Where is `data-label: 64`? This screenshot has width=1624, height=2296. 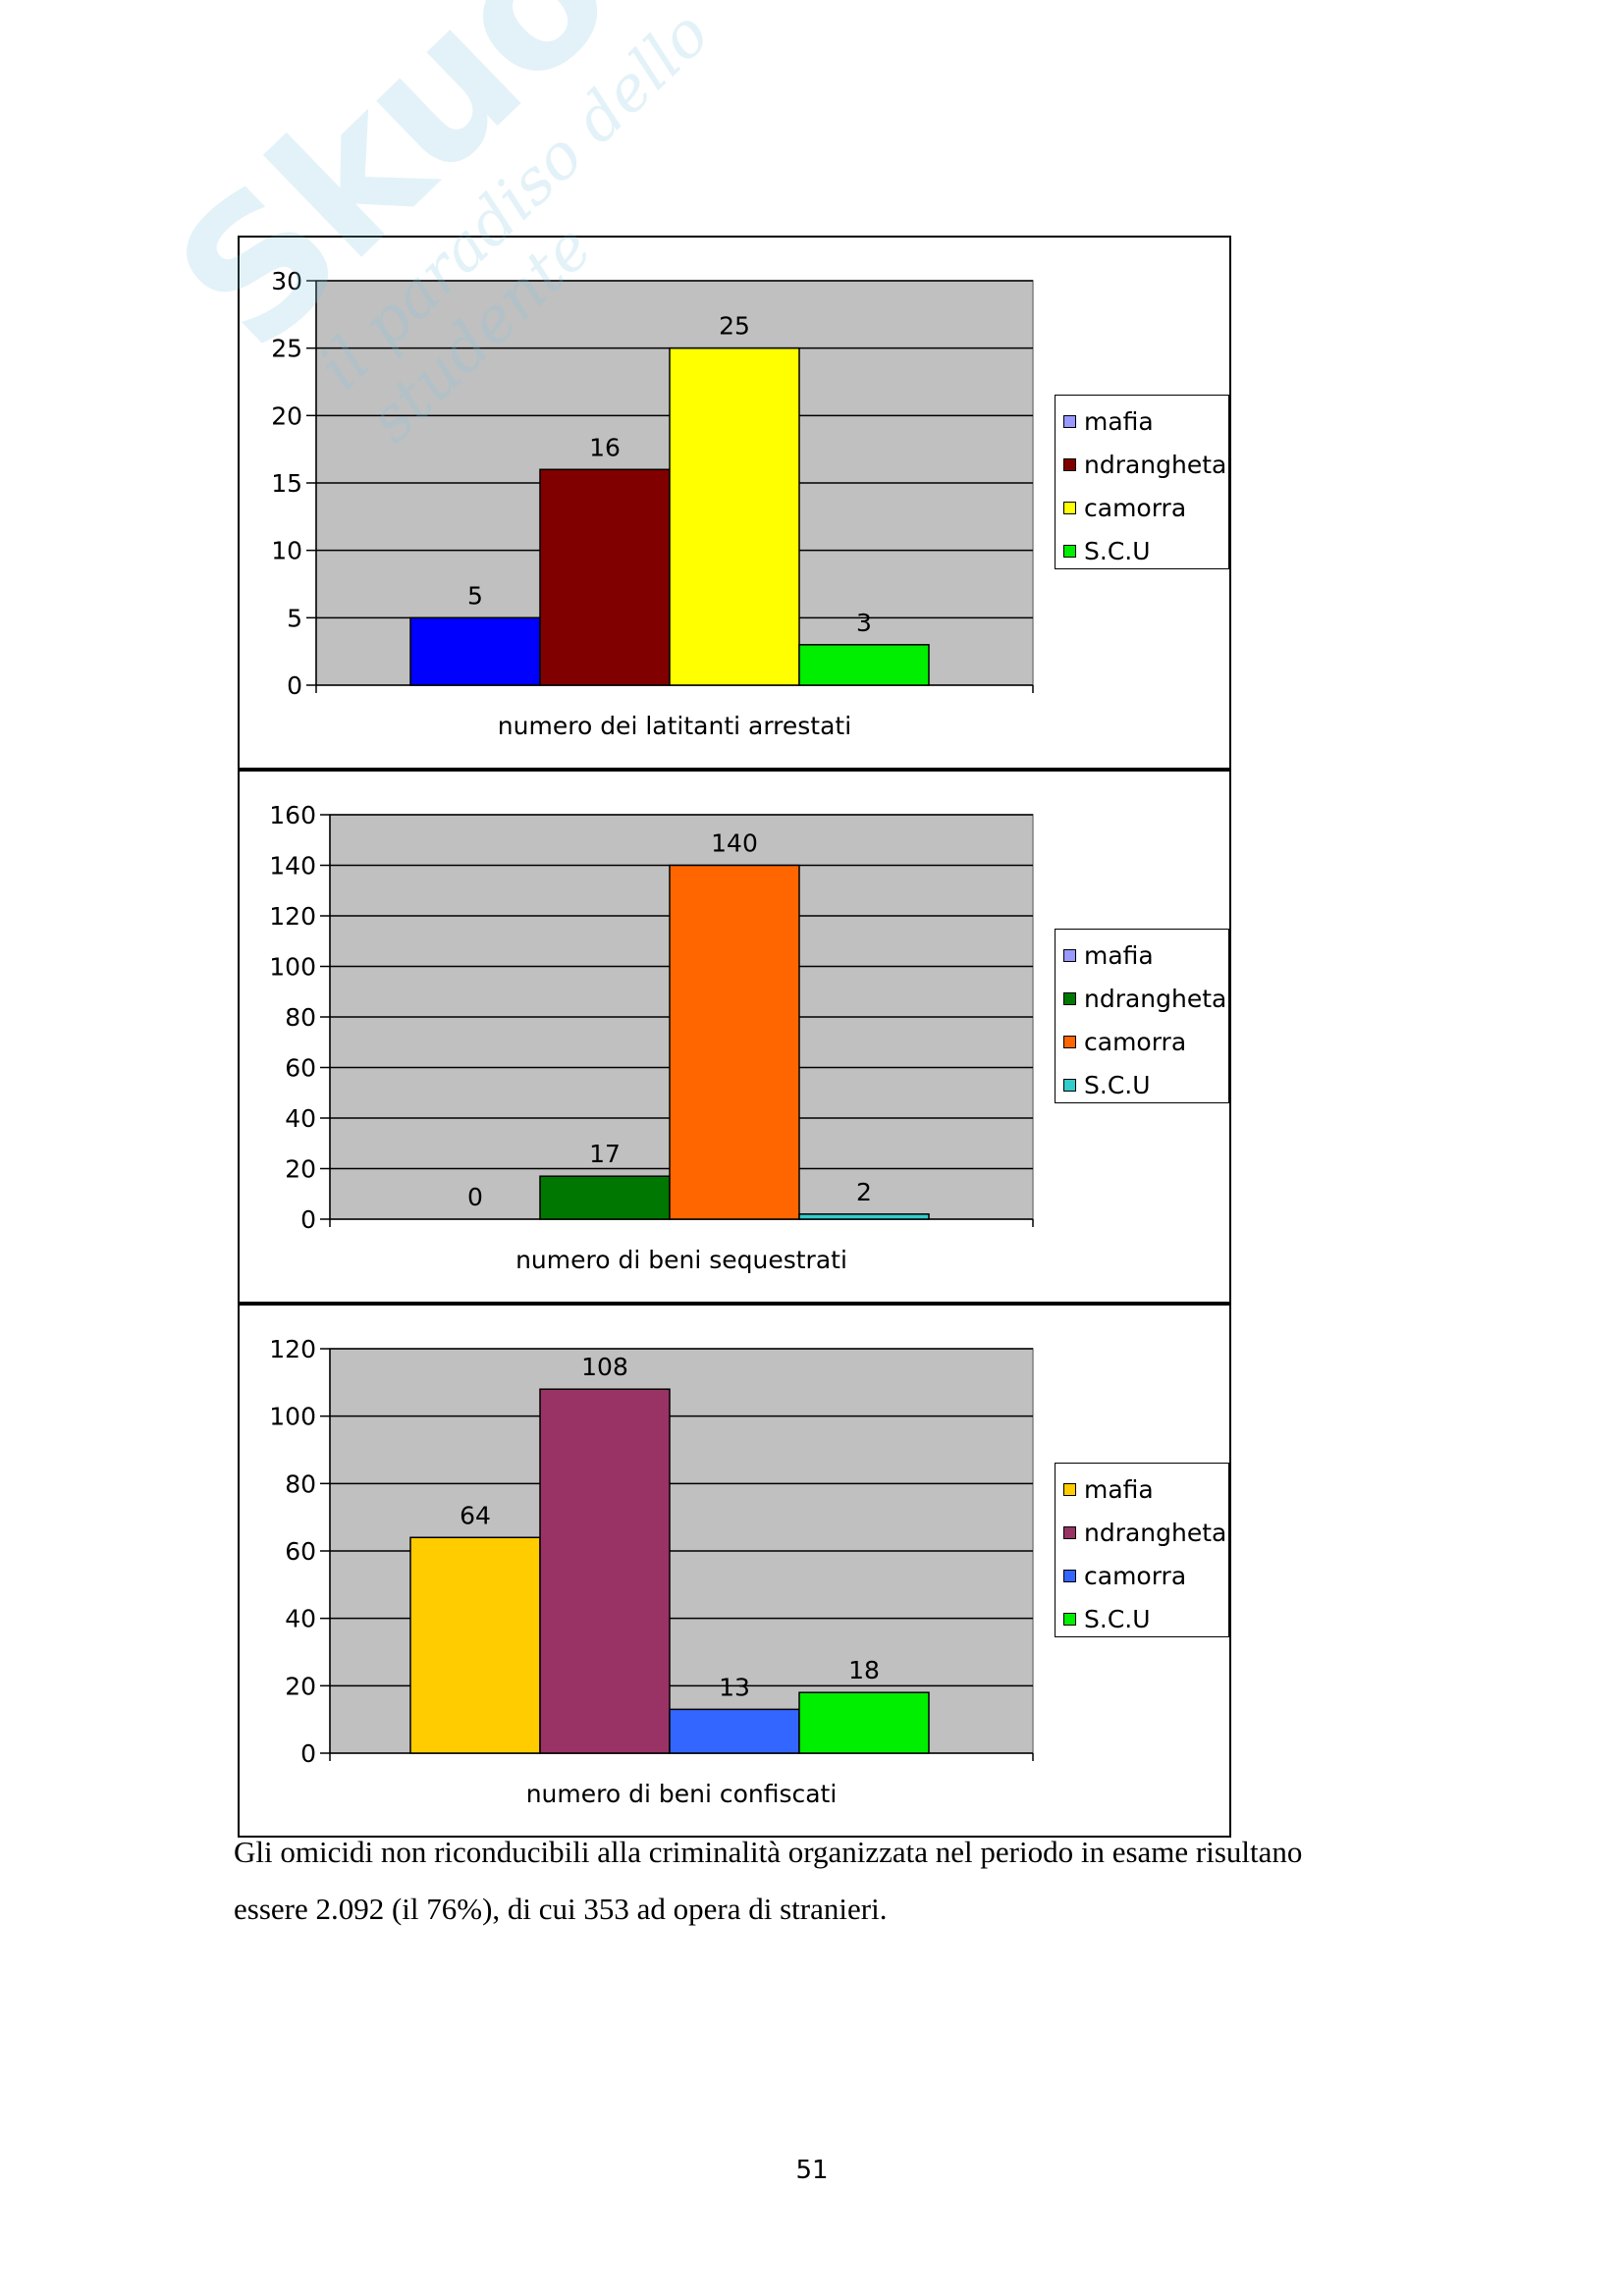 data-label: 64 is located at coordinates (475, 1515).